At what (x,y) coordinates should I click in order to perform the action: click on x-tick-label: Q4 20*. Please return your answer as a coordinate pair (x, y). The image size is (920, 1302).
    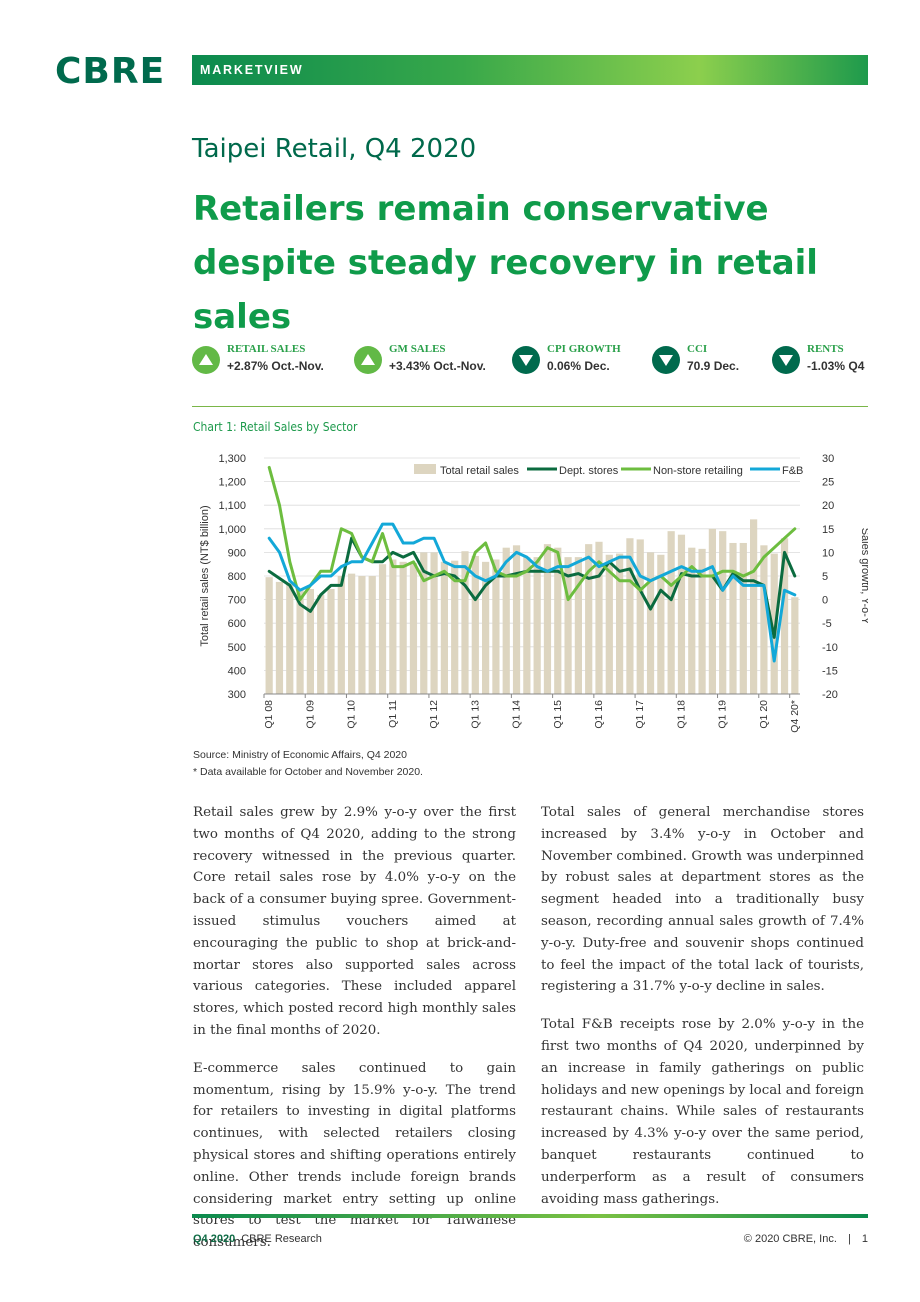
    Looking at the image, I should click on (795, 716).